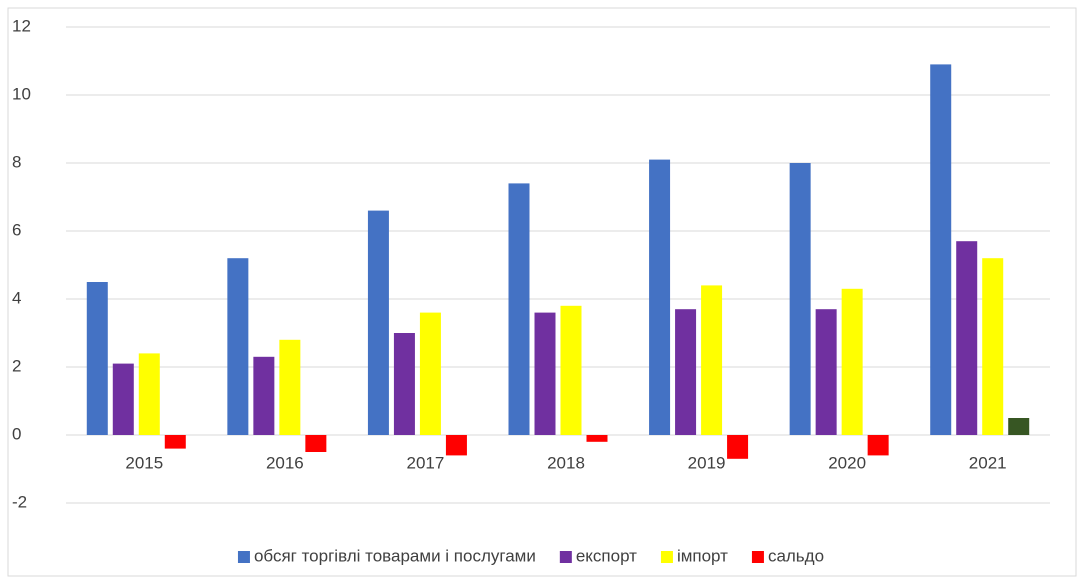 The width and height of the screenshot is (1086, 584). What do you see at coordinates (702, 555) in the screenshot?
I see `legend-label: імпорт` at bounding box center [702, 555].